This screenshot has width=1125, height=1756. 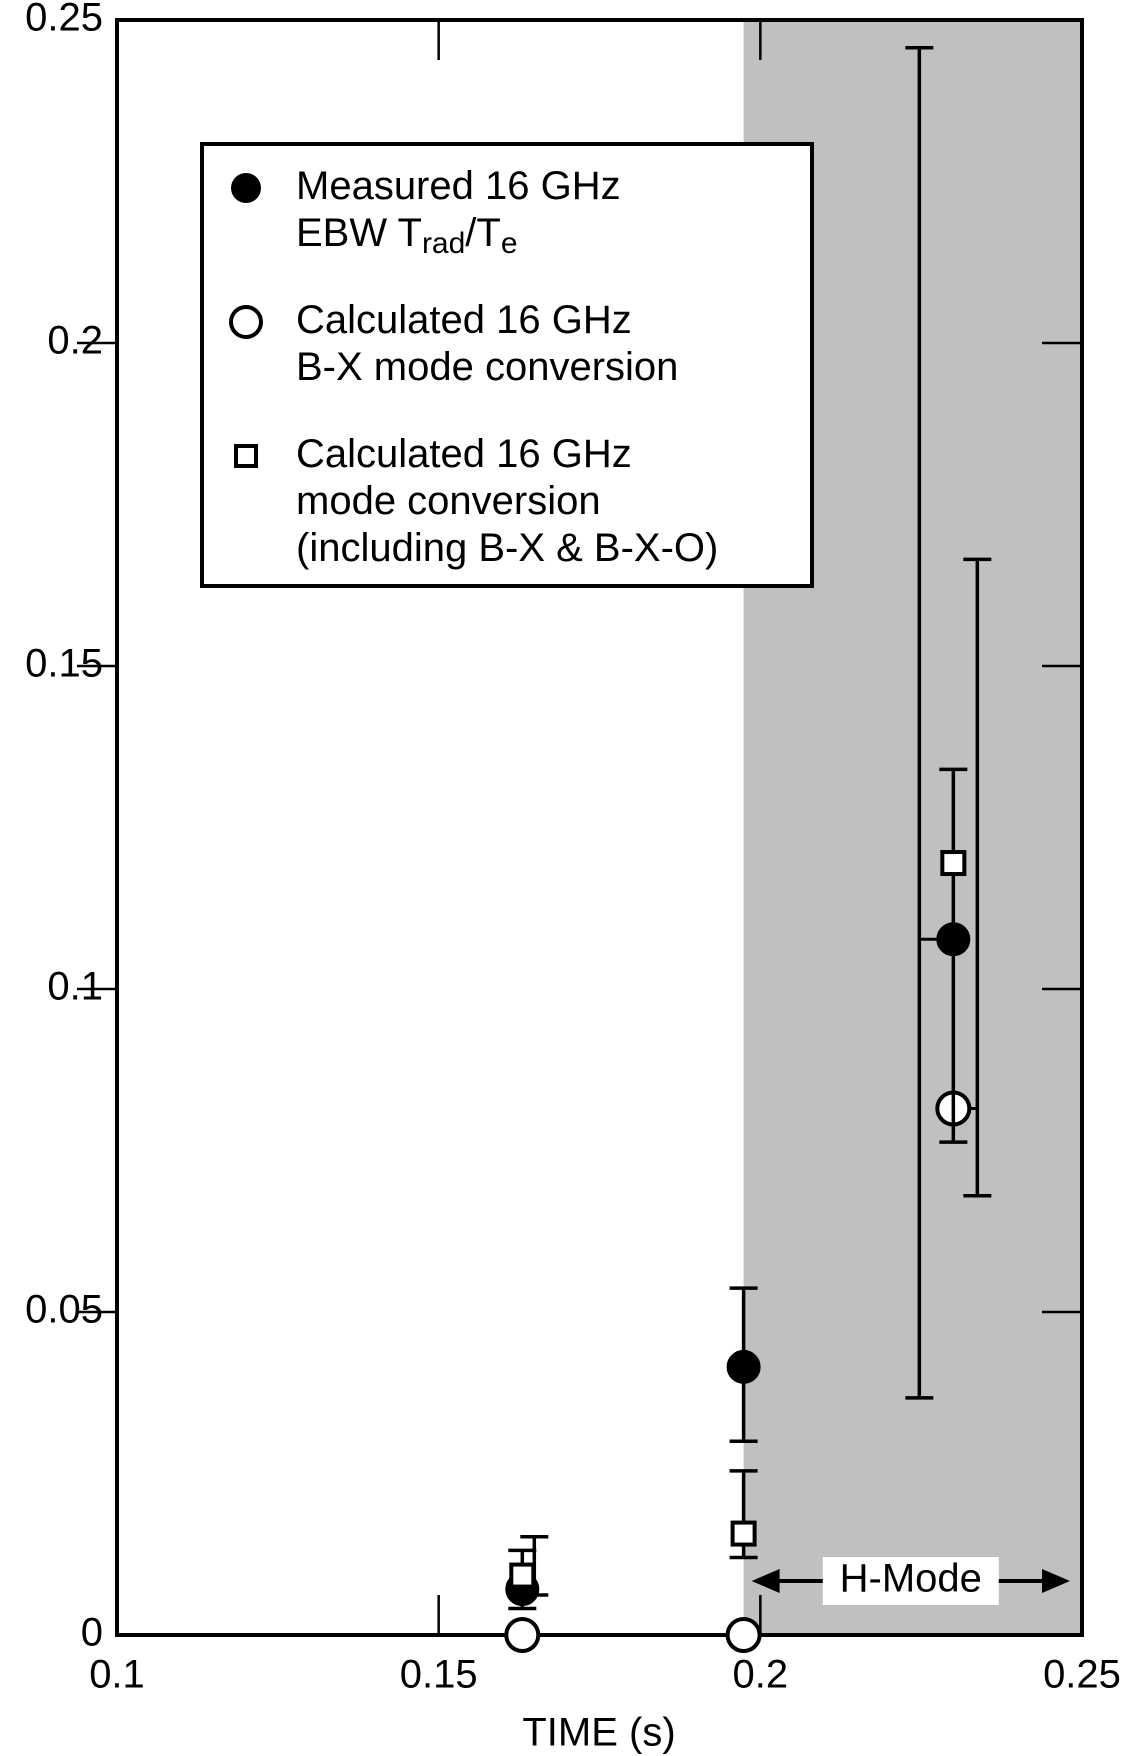 I want to click on y-tick-label: 0.05, so click(x=64, y=1310).